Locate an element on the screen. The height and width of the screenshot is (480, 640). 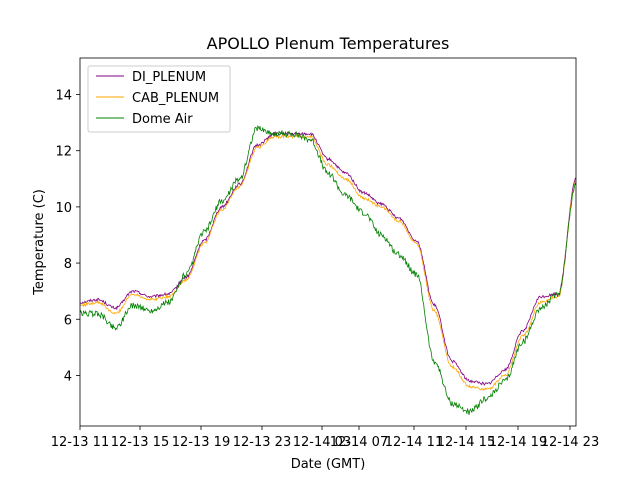
x-tick-label: 12-14 23 is located at coordinates (570, 442).